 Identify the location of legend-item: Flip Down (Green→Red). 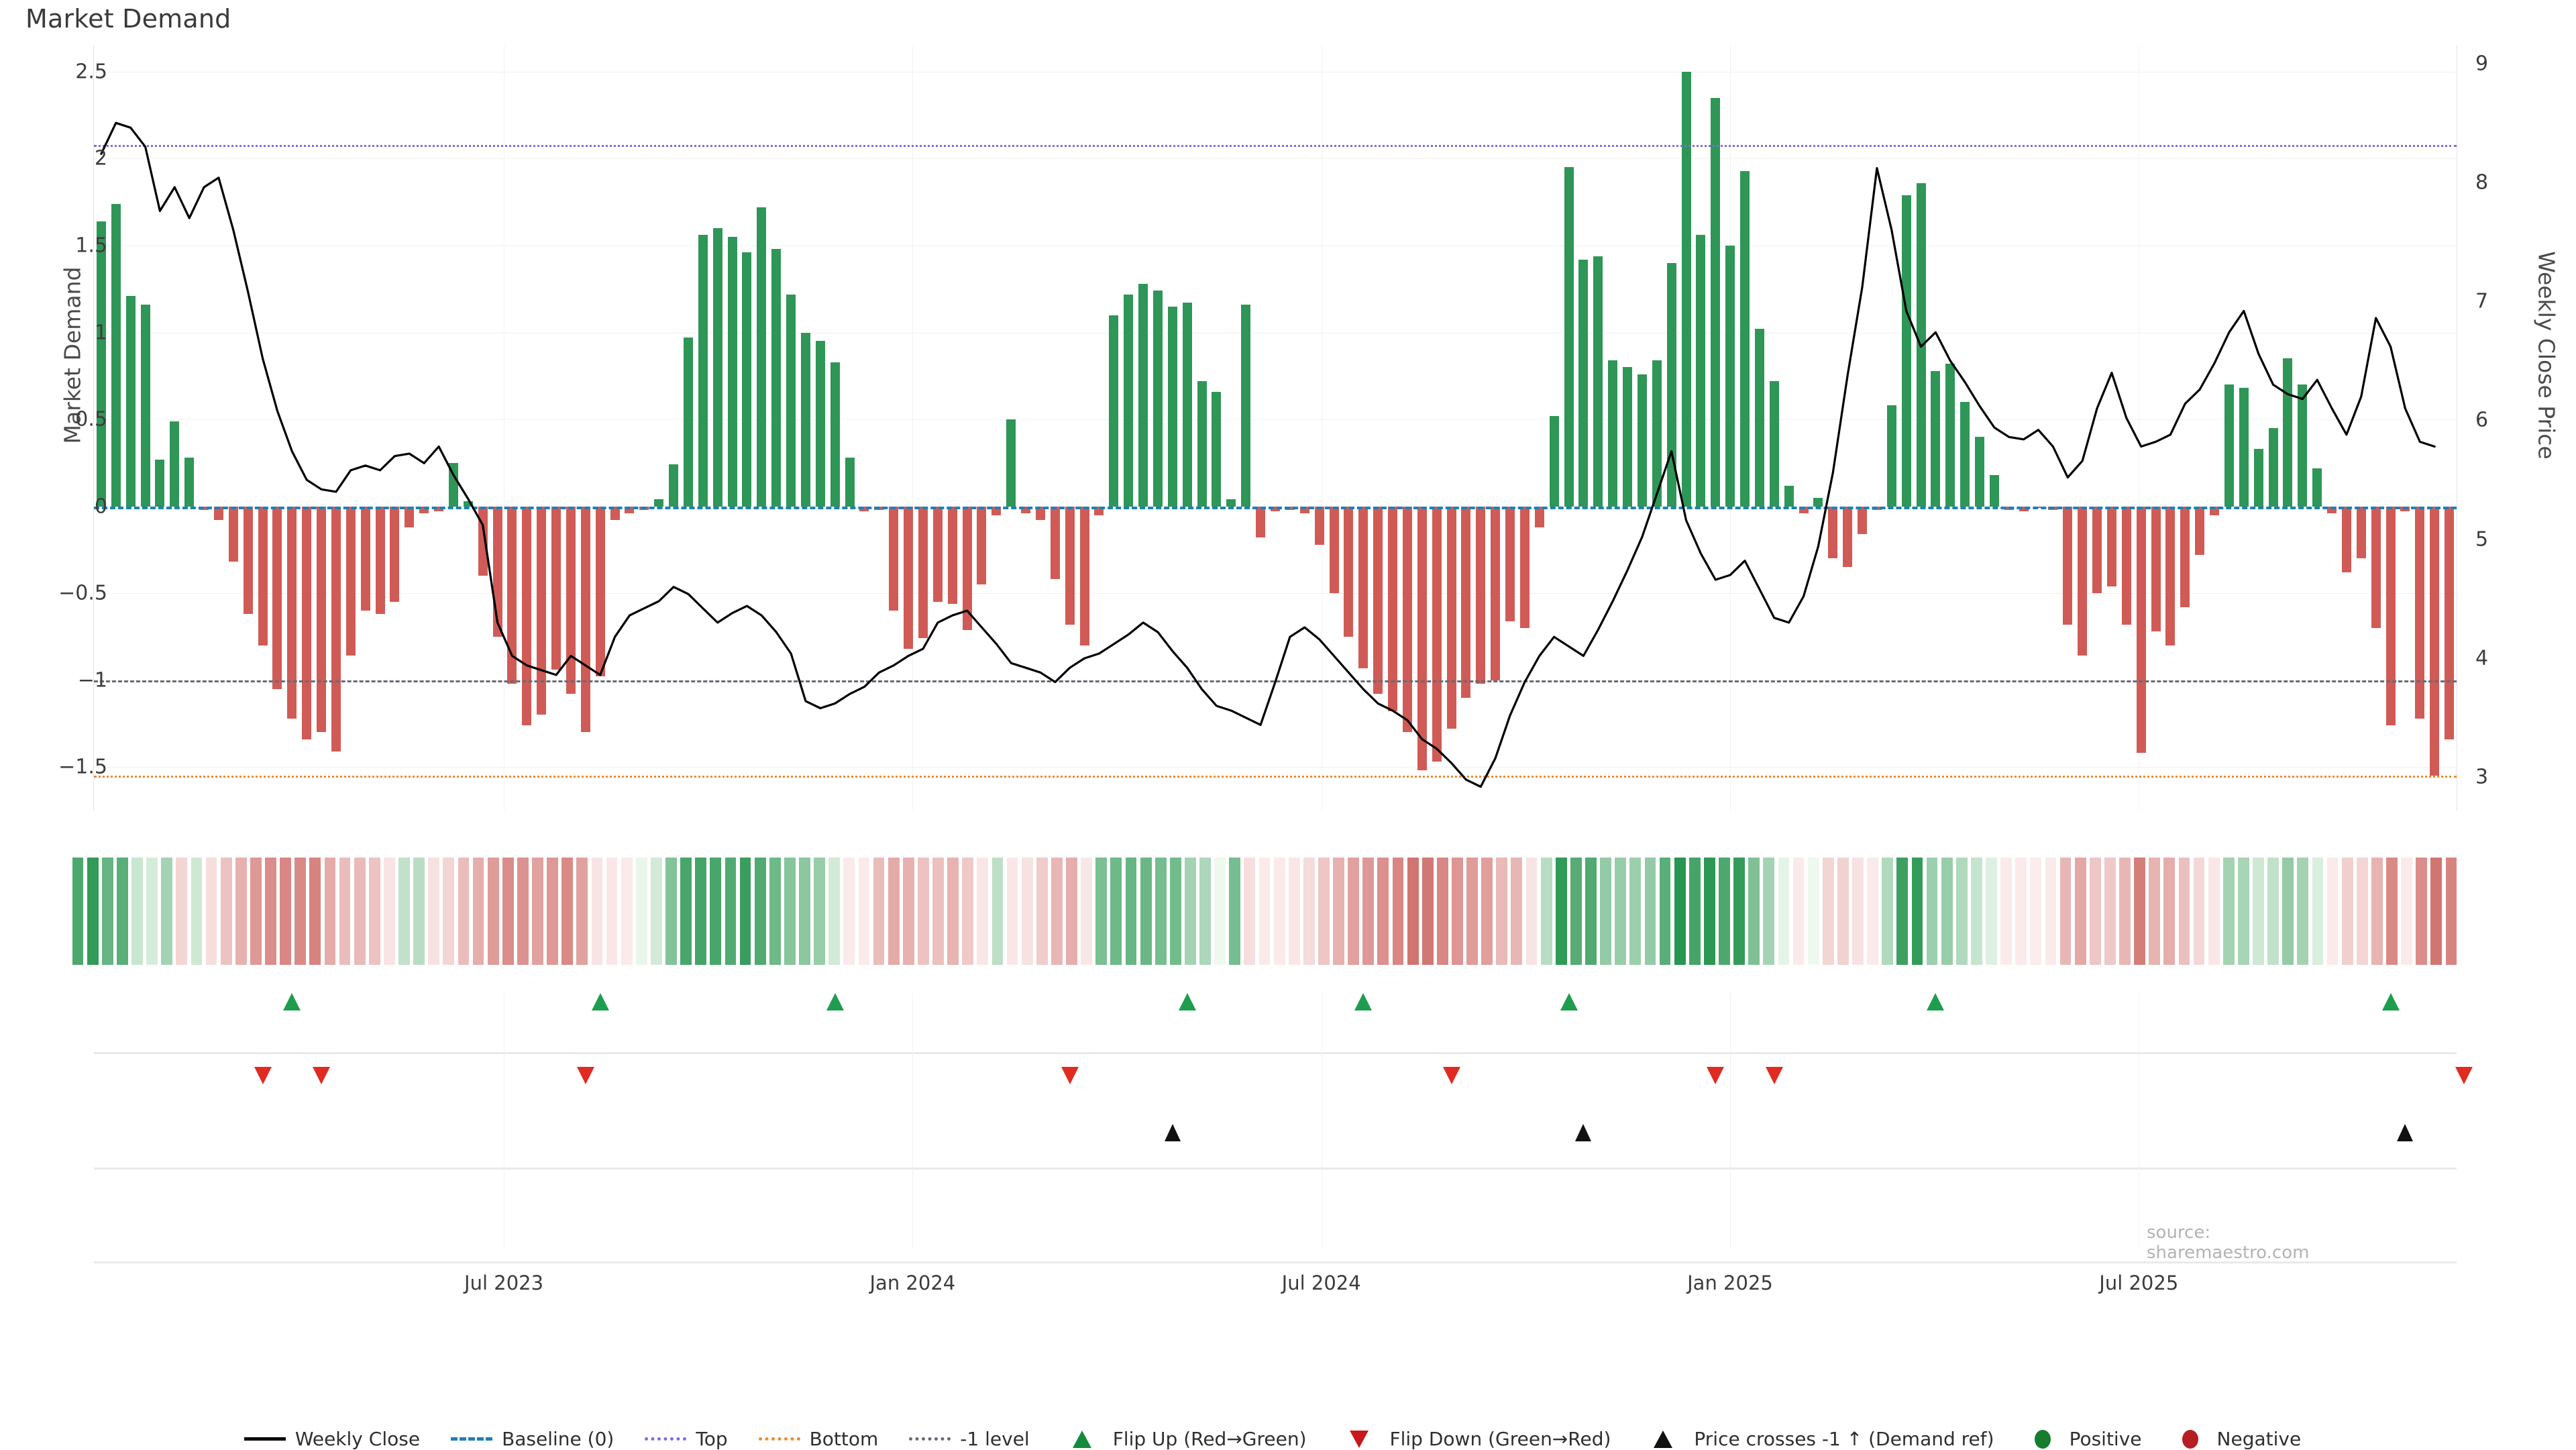
(1474, 1439).